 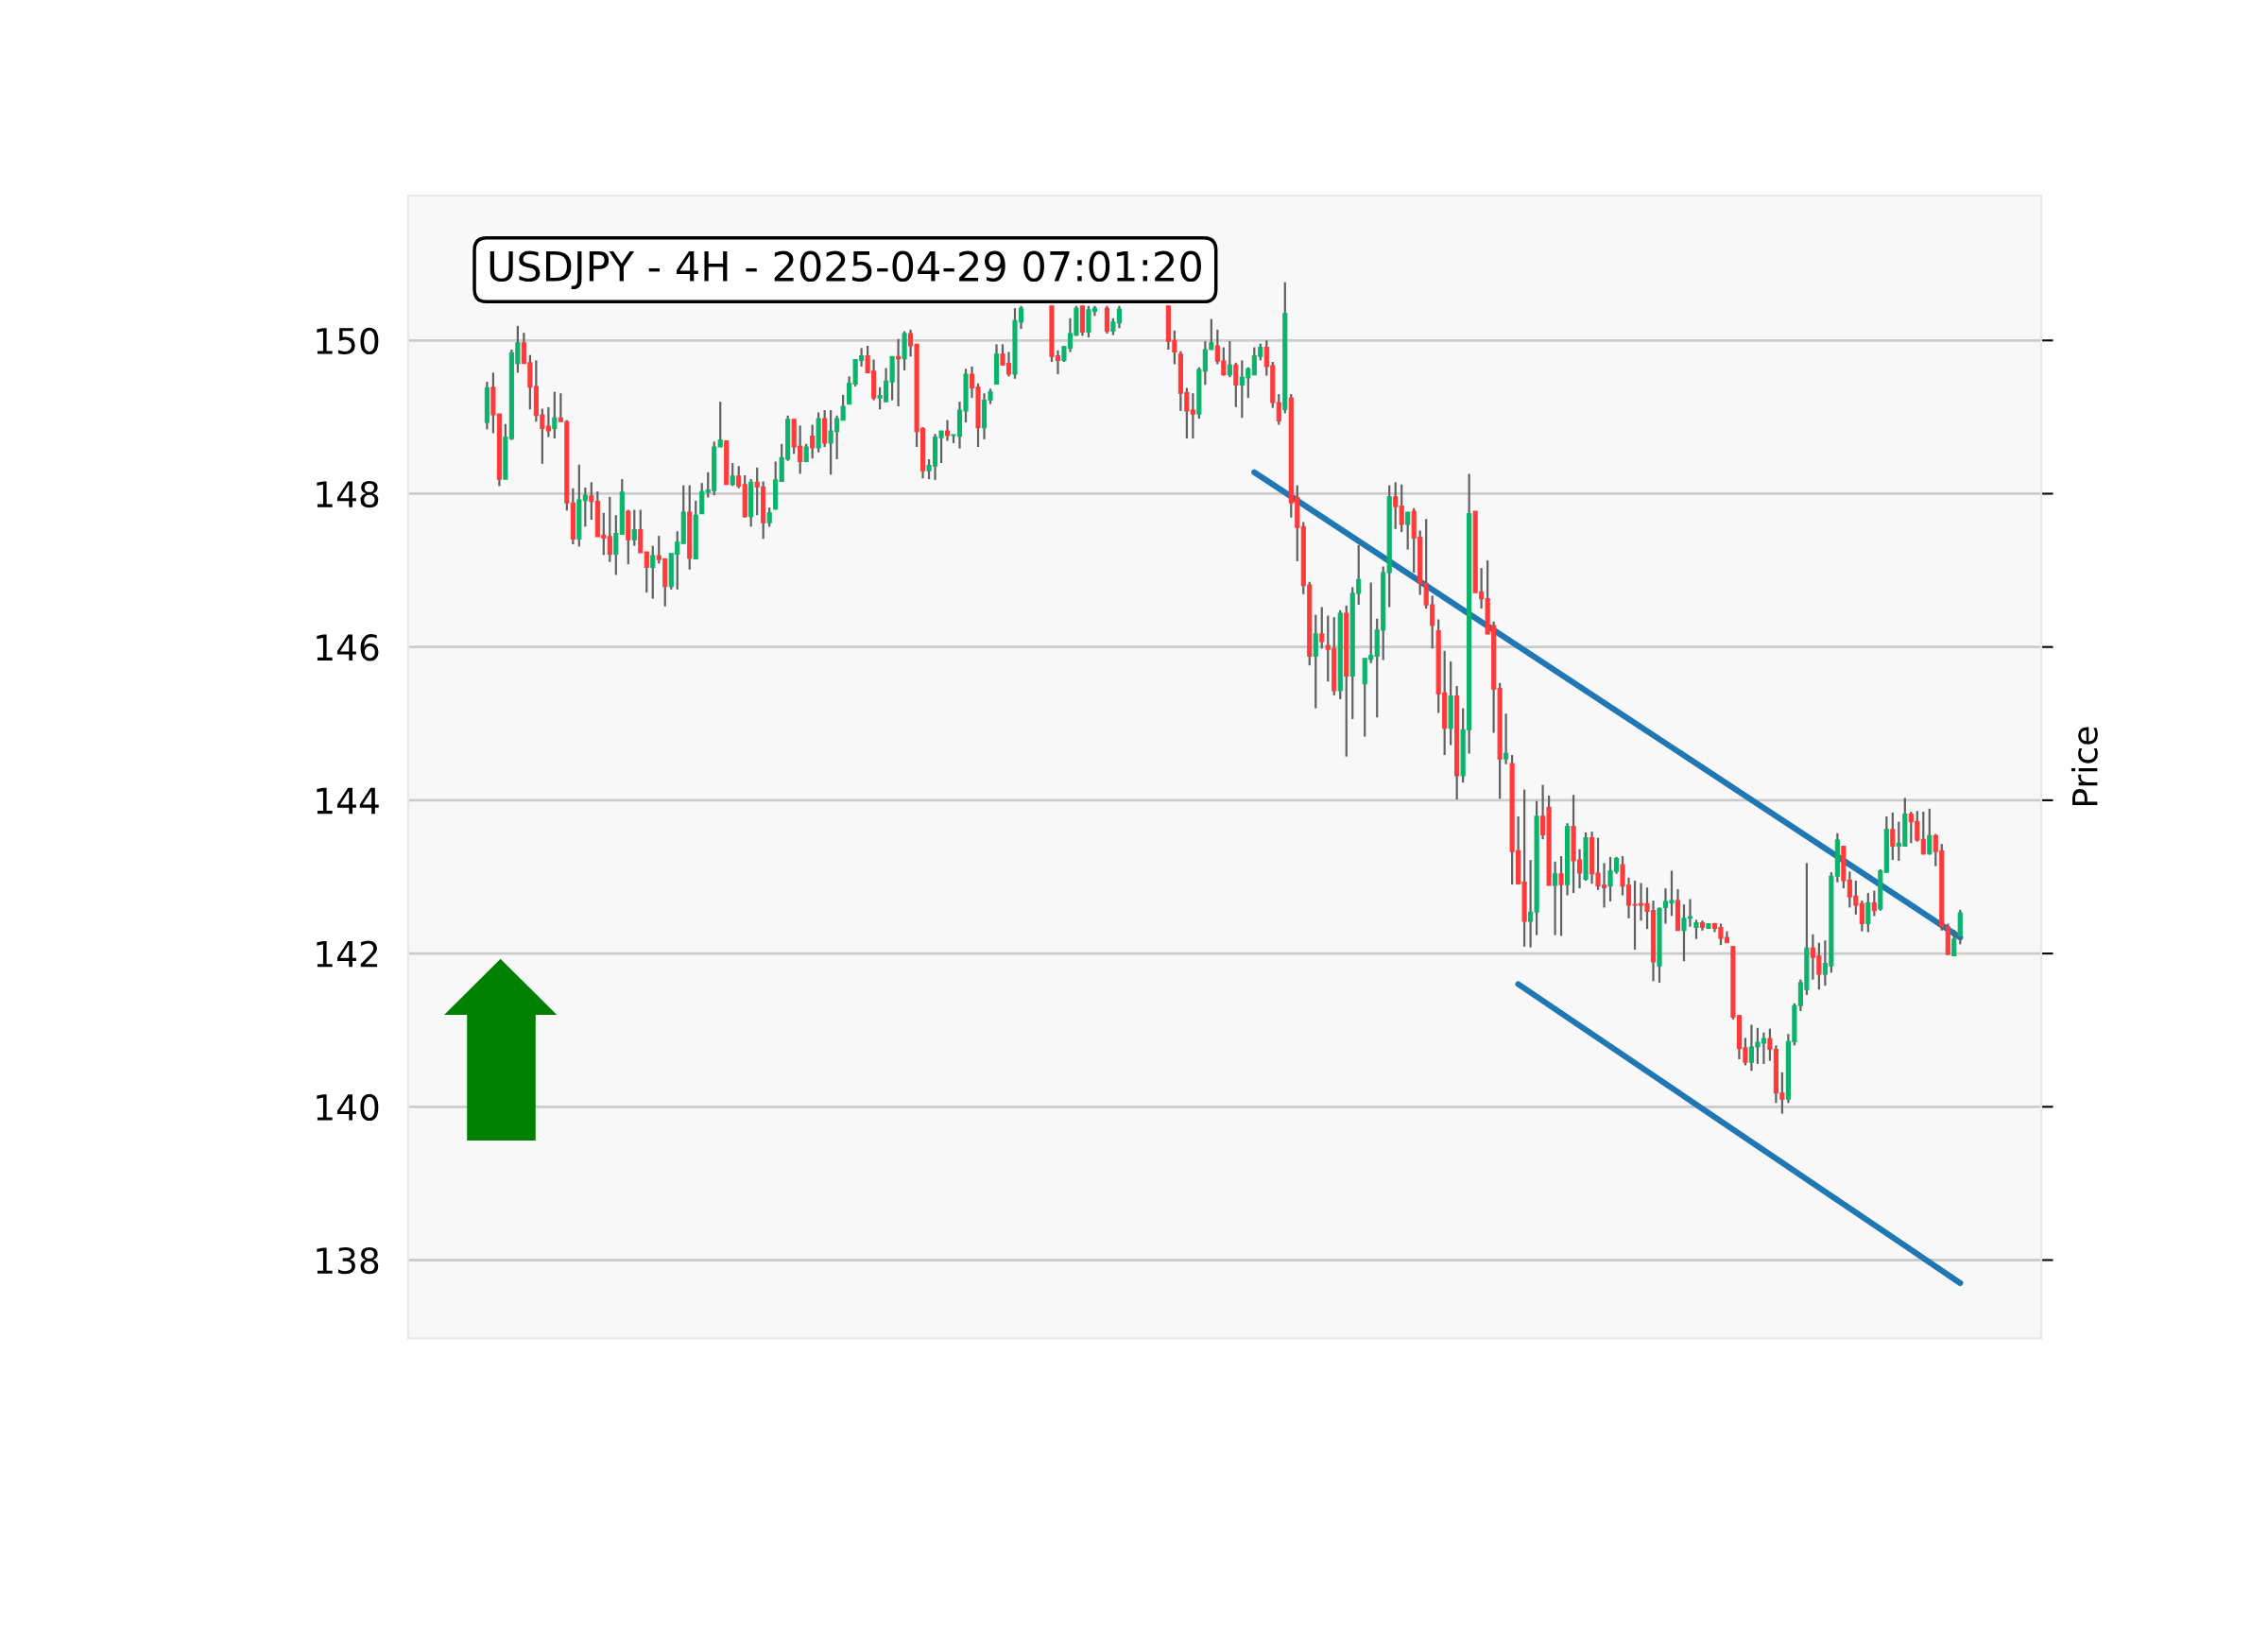 What do you see at coordinates (845, 270) in the screenshot?
I see `text: USDJPY - 4H - 2025-04-29 07:01:20` at bounding box center [845, 270].